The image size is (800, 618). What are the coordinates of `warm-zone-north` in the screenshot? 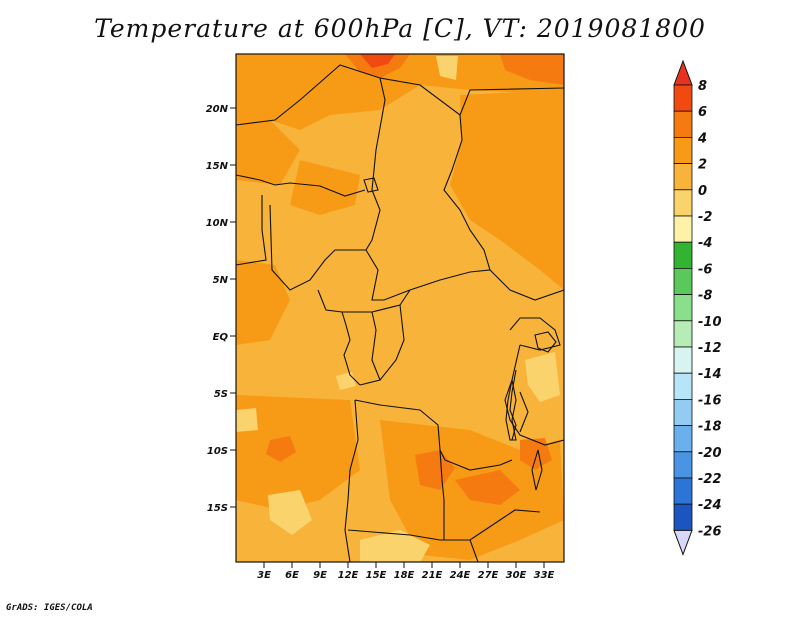 It's located at (400, 92).